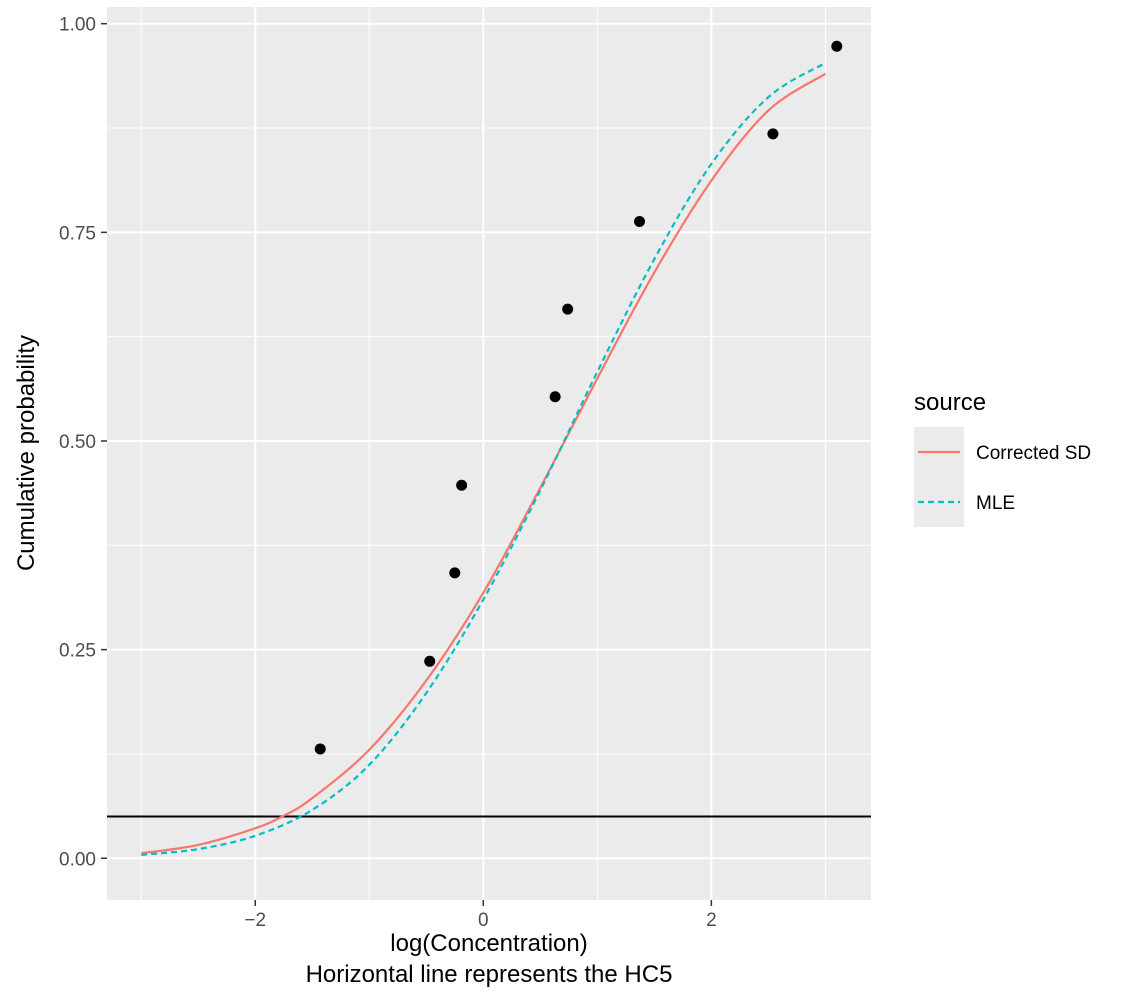 The height and width of the screenshot is (1000, 1123). I want to click on y-axis-title: Cumulative probability, so click(26, 453).